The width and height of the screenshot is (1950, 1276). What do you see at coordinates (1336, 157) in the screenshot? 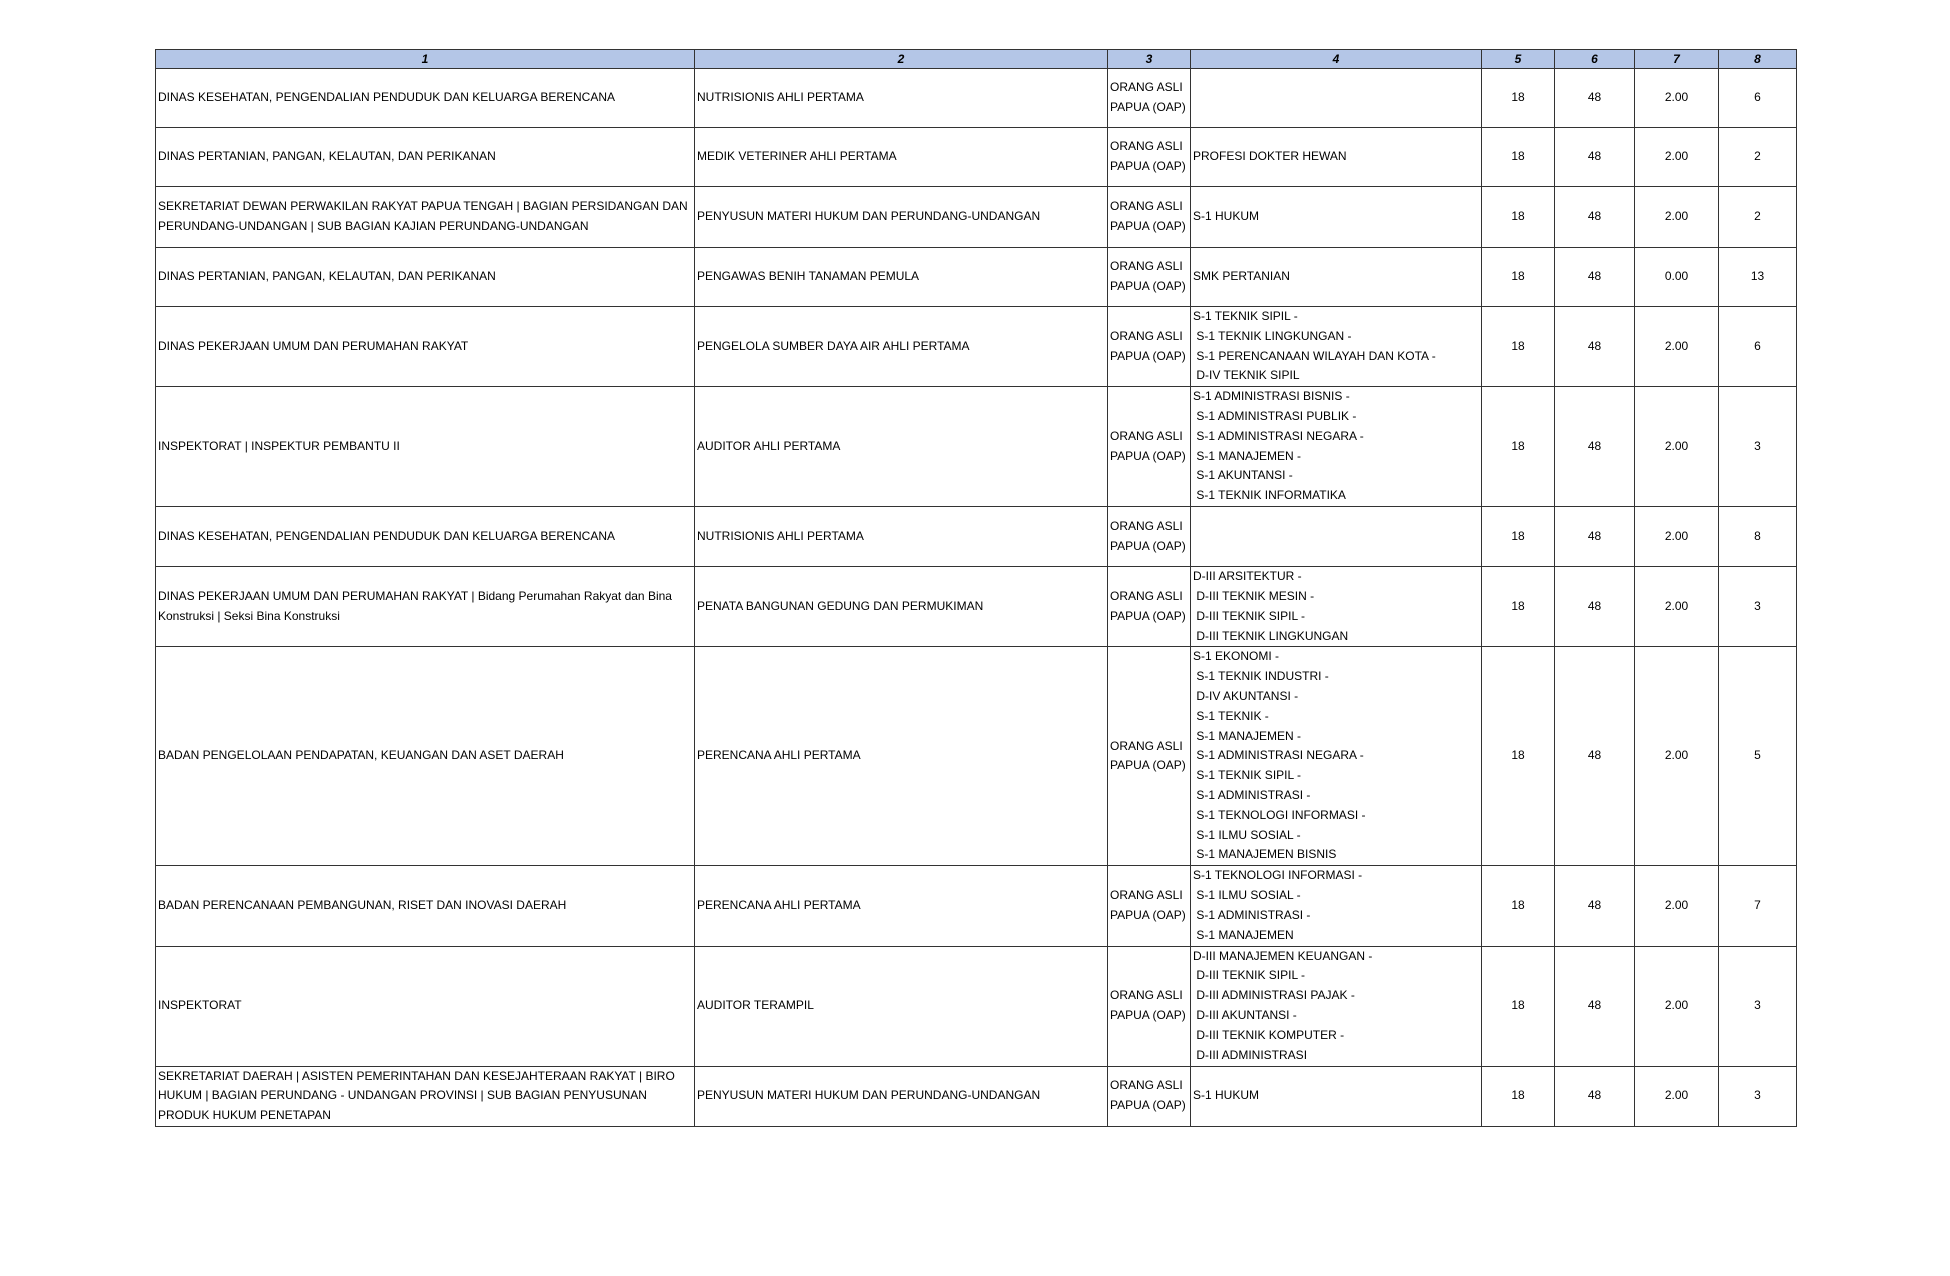
I see `qualification-cell: PROFESI DOKTER HEWAN` at bounding box center [1336, 157].